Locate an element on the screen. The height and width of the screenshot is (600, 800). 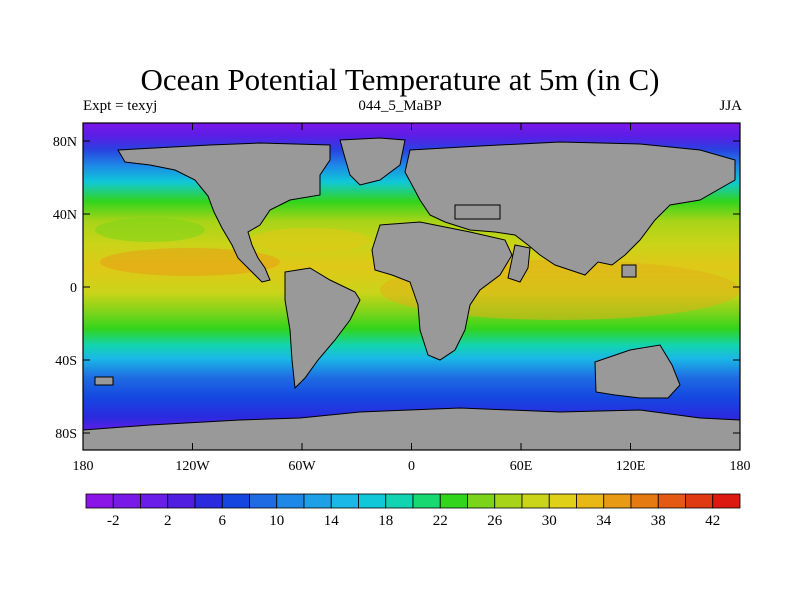
landmass-eurasia is located at coordinates (570, 208).